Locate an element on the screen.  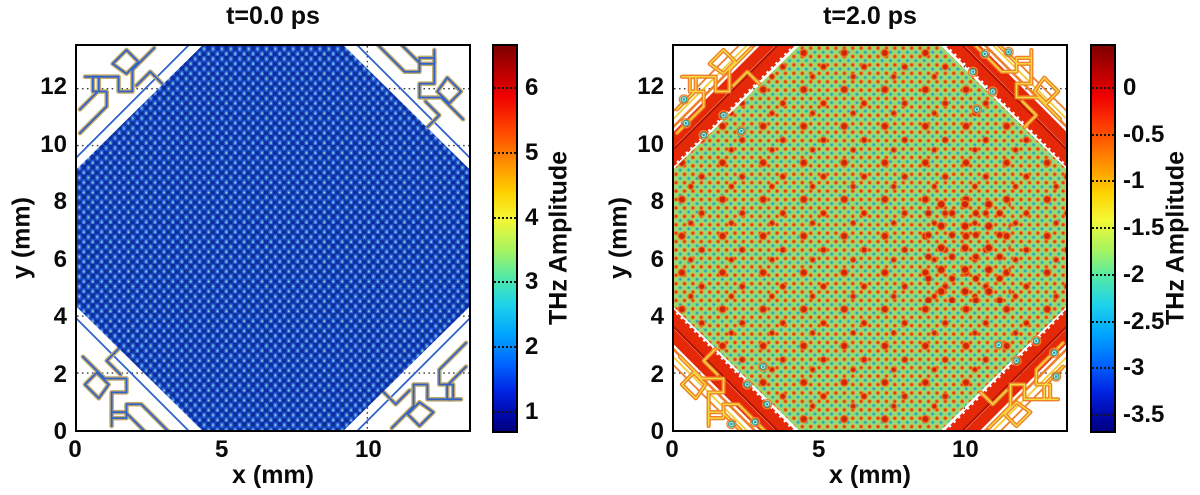
colorbar-tick-label: 2 is located at coordinates (532, 347).